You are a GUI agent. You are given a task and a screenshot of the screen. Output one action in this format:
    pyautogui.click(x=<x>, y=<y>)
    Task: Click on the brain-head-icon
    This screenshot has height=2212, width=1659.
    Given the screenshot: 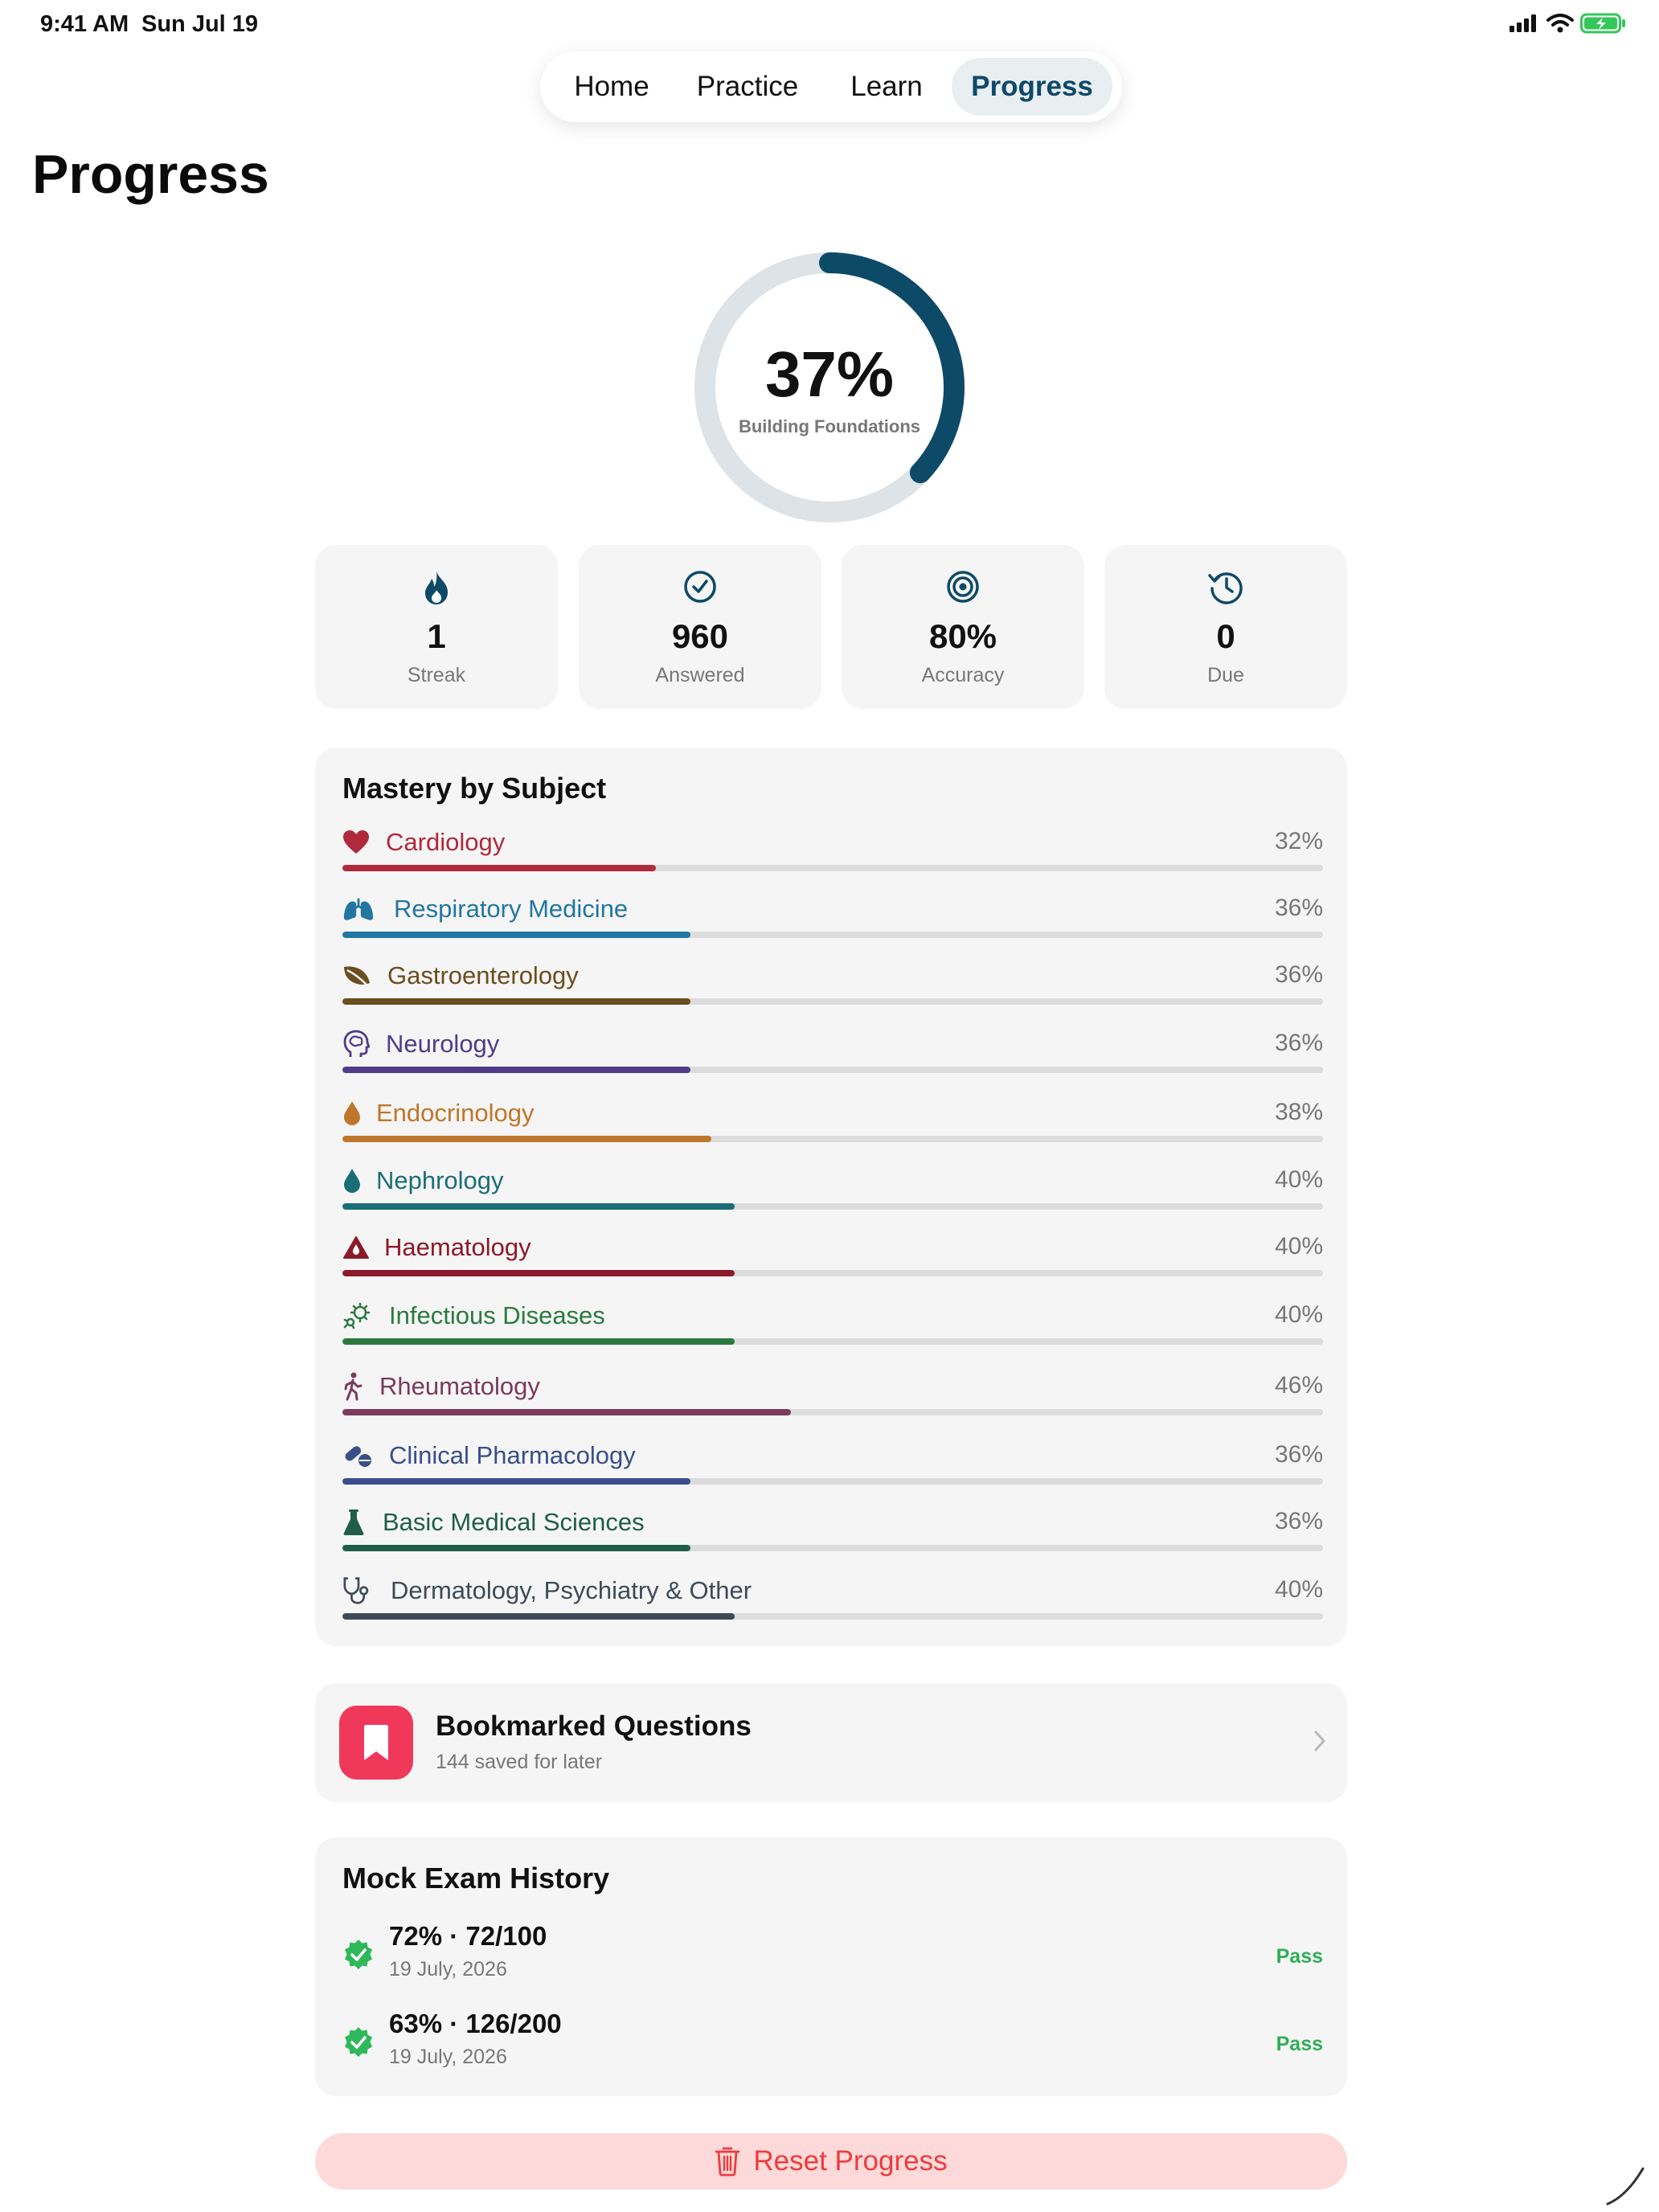 What is the action you would take?
    pyautogui.click(x=358, y=1044)
    